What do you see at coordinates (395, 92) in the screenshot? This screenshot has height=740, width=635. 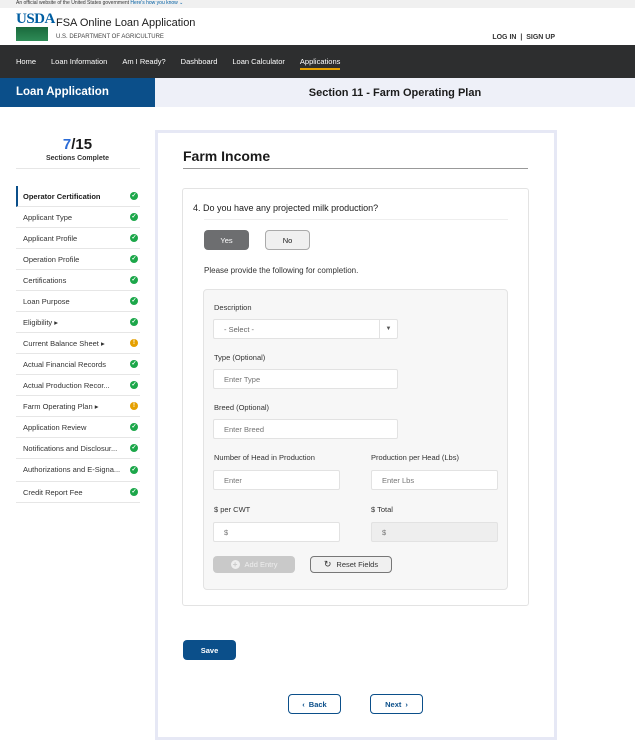 I see `section-title: Section 11 - Farm Operating Plan` at bounding box center [395, 92].